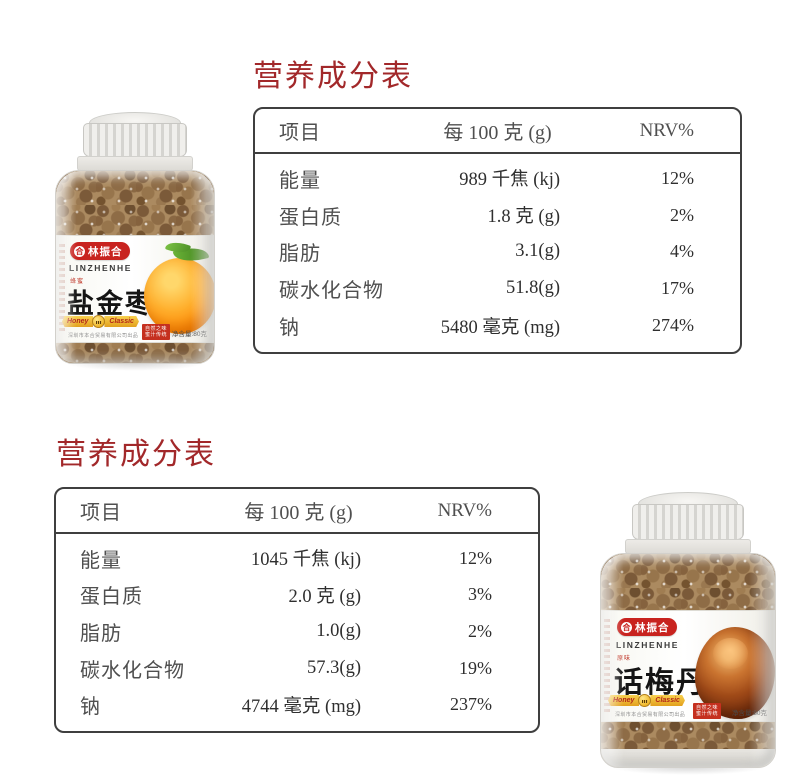 This screenshot has height=775, width=790. Describe the element at coordinates (661, 683) in the screenshot. I see `product-name: 话梅丹` at that location.